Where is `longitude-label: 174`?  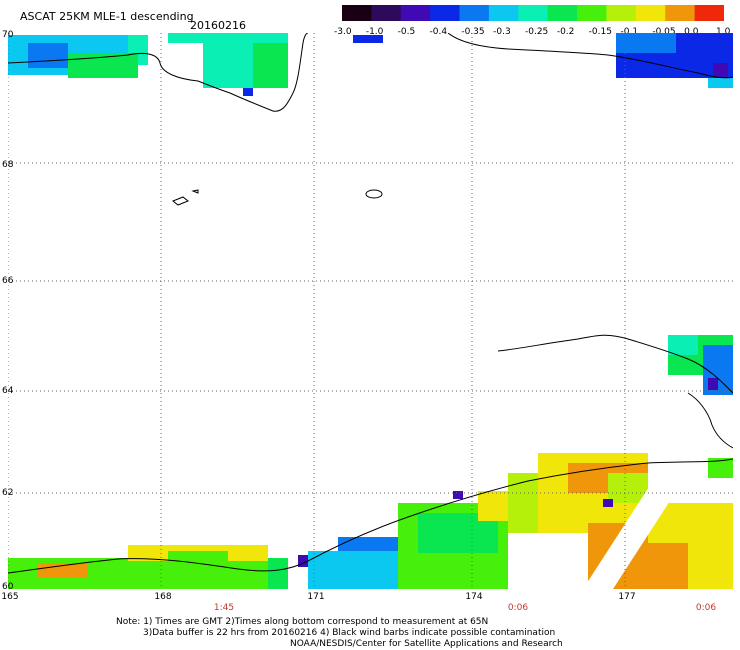 longitude-label: 174 is located at coordinates (474, 597).